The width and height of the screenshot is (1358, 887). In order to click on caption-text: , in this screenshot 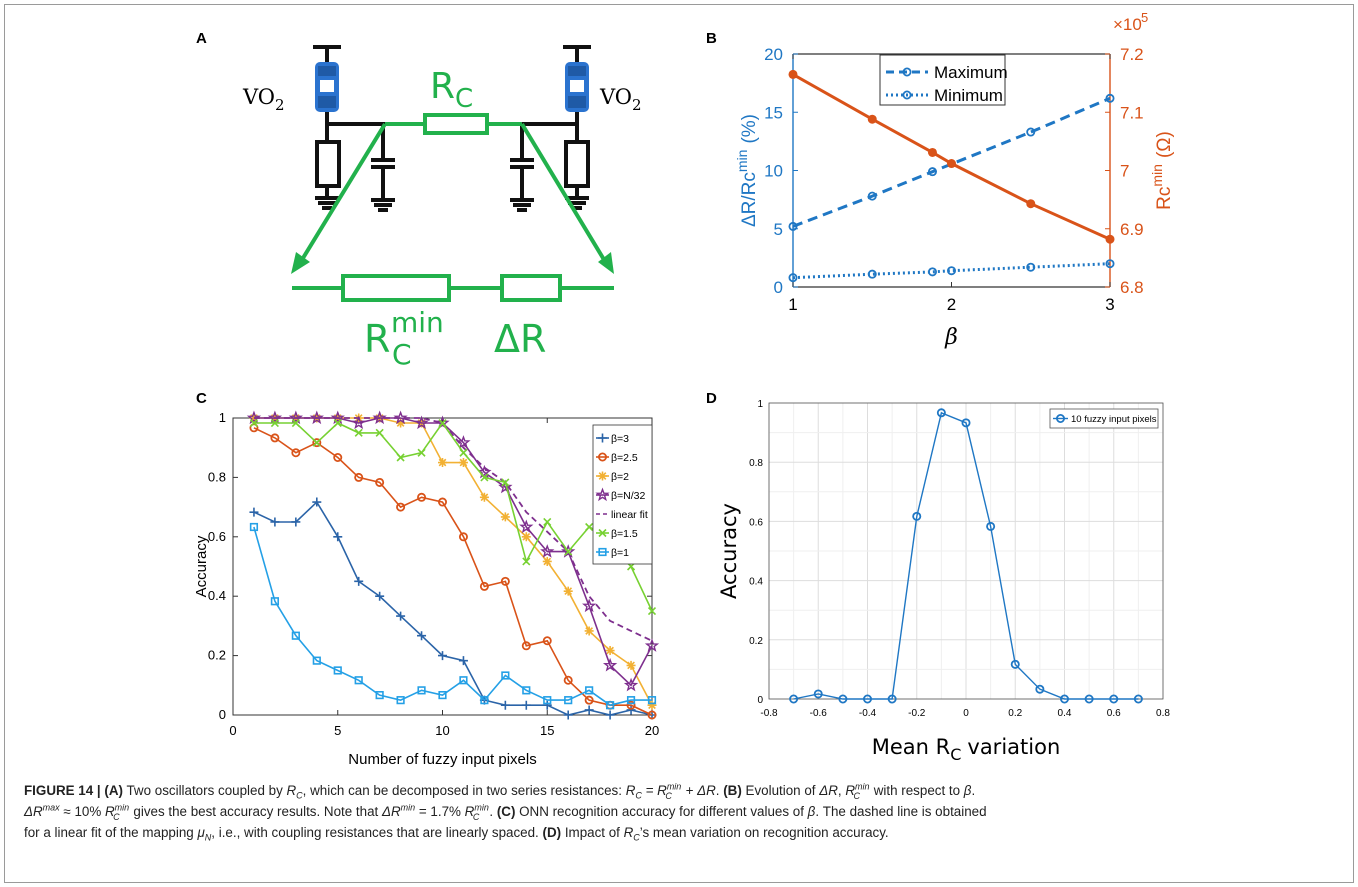, I will do `click(841, 790)`.